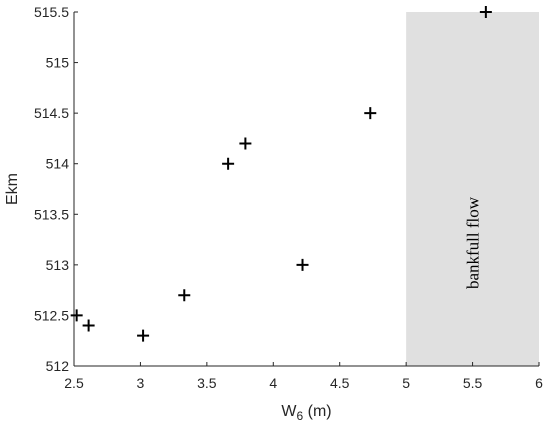 Image resolution: width=546 pixels, height=428 pixels. I want to click on x-tick-label: 5, so click(406, 383).